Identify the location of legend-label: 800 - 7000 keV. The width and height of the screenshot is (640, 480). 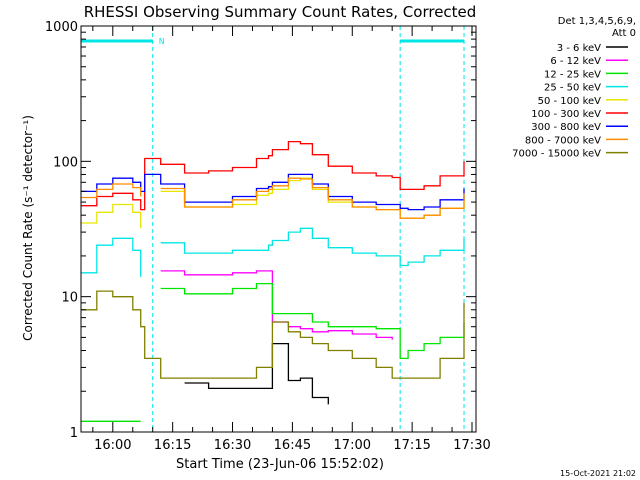
(563, 140).